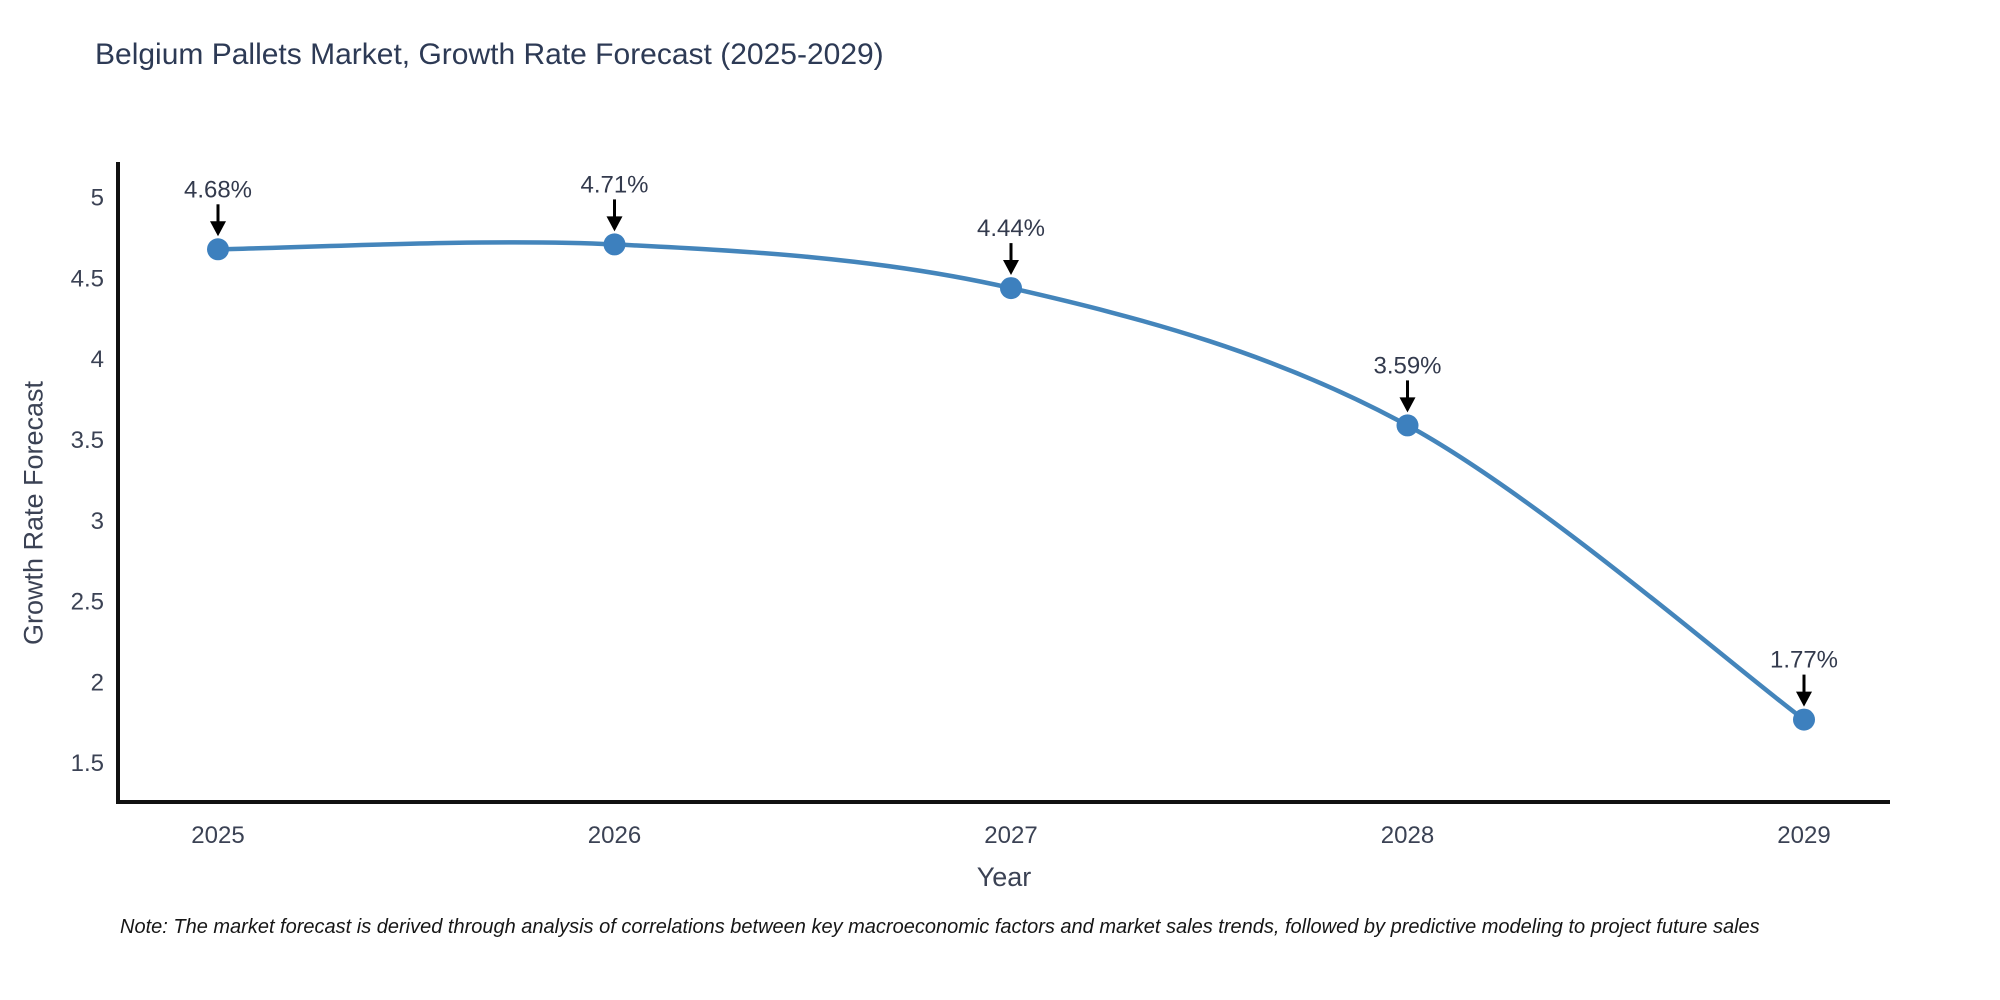 Image resolution: width=2000 pixels, height=1000 pixels. Describe the element at coordinates (1011, 228) in the screenshot. I see `annotation-label: 4.44%` at that location.